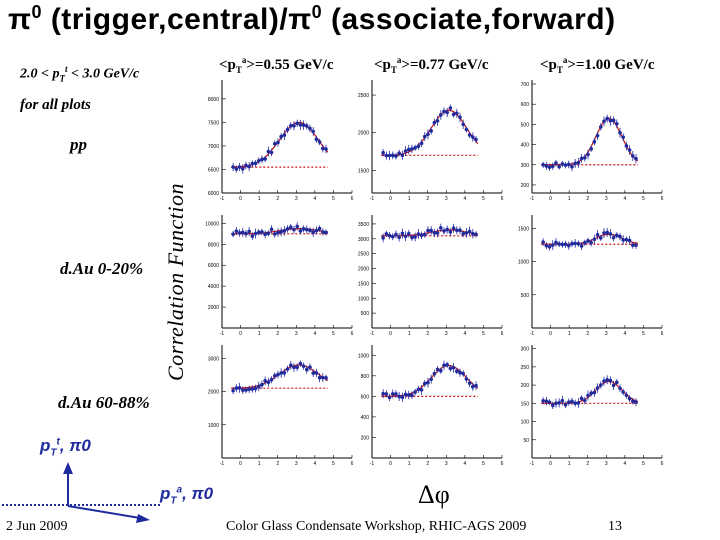 This screenshot has width=720, height=540. What do you see at coordinates (393, 70) in the screenshot?
I see `column-header-sub: T` at bounding box center [393, 70].